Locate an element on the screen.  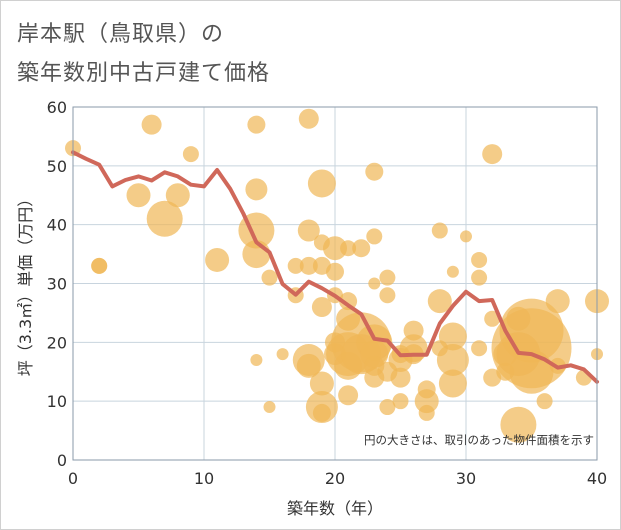
chart-title-line1: 岸本駅（鳥取県）の is located at coordinates (121, 34).